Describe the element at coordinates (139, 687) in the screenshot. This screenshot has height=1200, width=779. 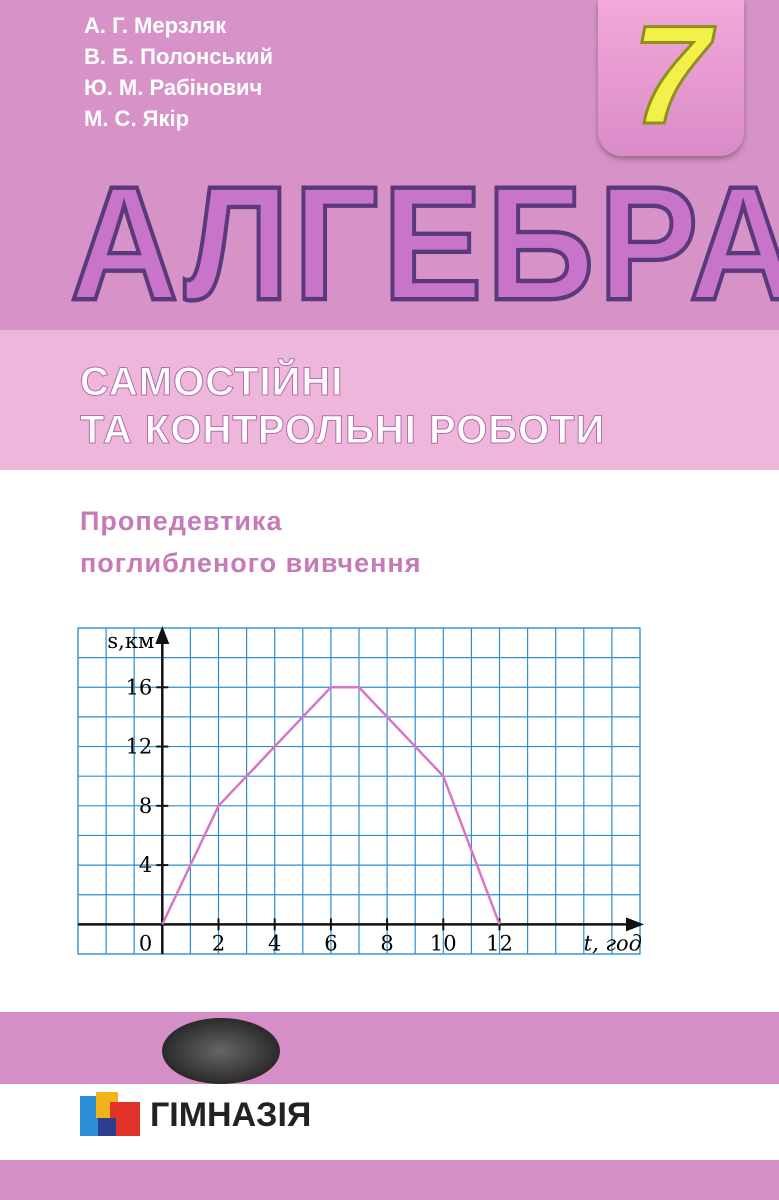
I see `y-tick-label: 16` at that location.